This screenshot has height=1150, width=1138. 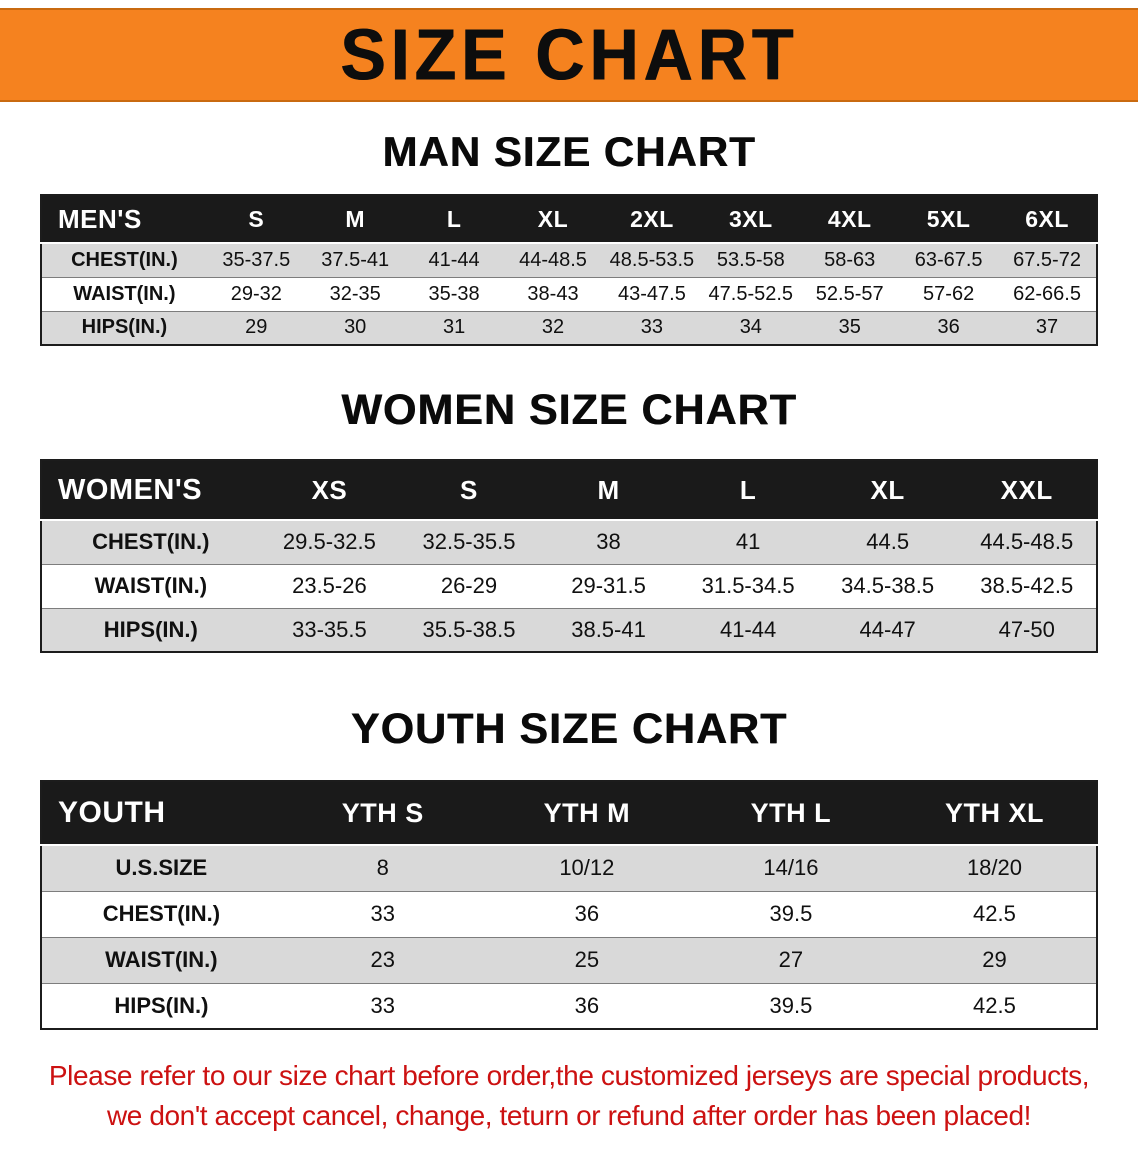 I want to click on table-cell: 34, so click(x=750, y=327).